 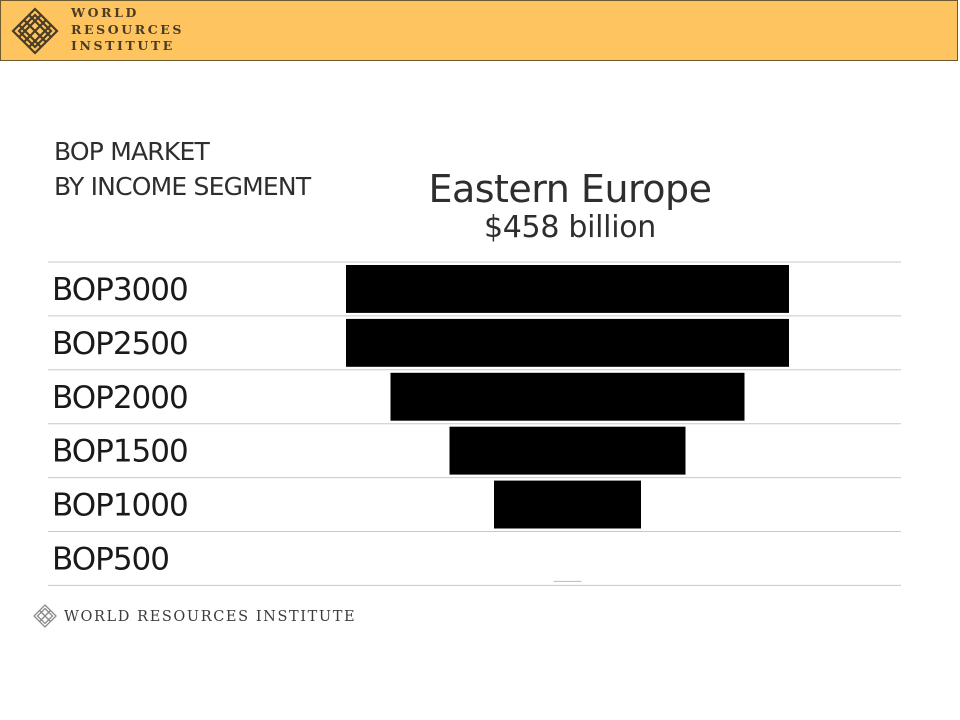 What do you see at coordinates (123, 45) in the screenshot?
I see `logo-line-3: INSTITUTE` at bounding box center [123, 45].